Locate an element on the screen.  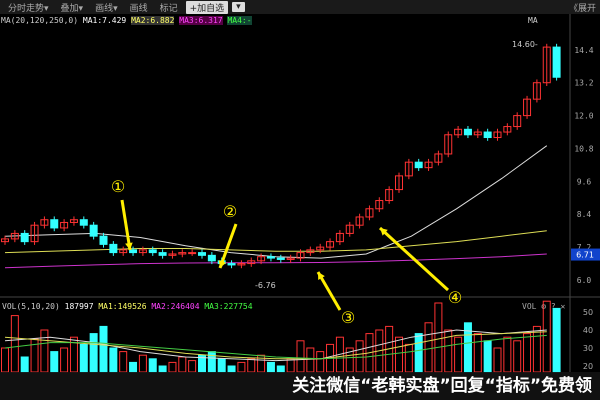
vol-value: 187997 is located at coordinates (79, 306).